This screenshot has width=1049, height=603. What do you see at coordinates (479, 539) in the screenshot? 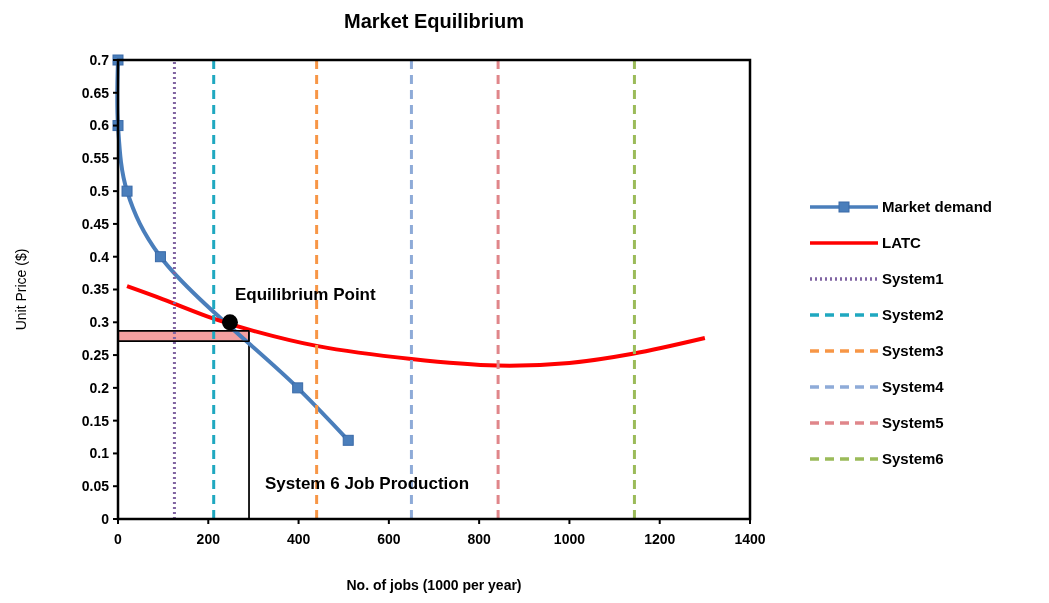
I see `x-tick-label: 800` at bounding box center [479, 539].